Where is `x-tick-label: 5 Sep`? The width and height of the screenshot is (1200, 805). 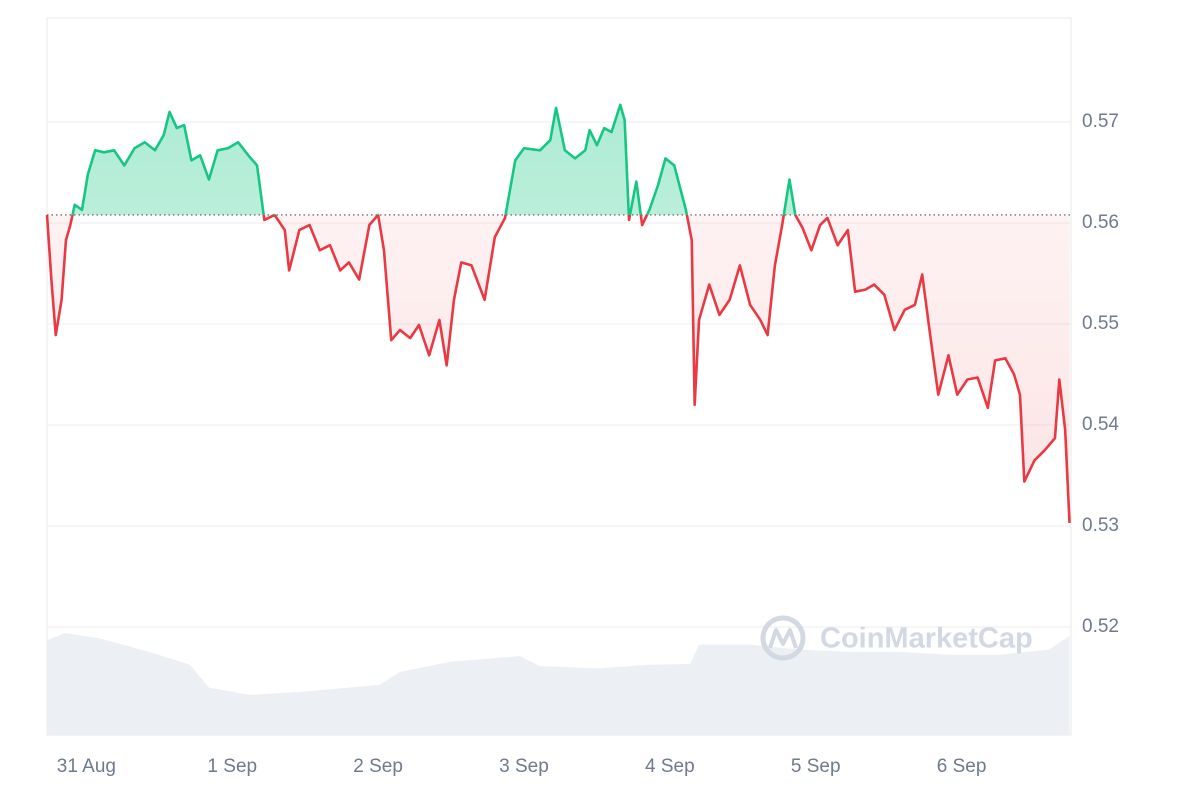
x-tick-label: 5 Sep is located at coordinates (816, 766).